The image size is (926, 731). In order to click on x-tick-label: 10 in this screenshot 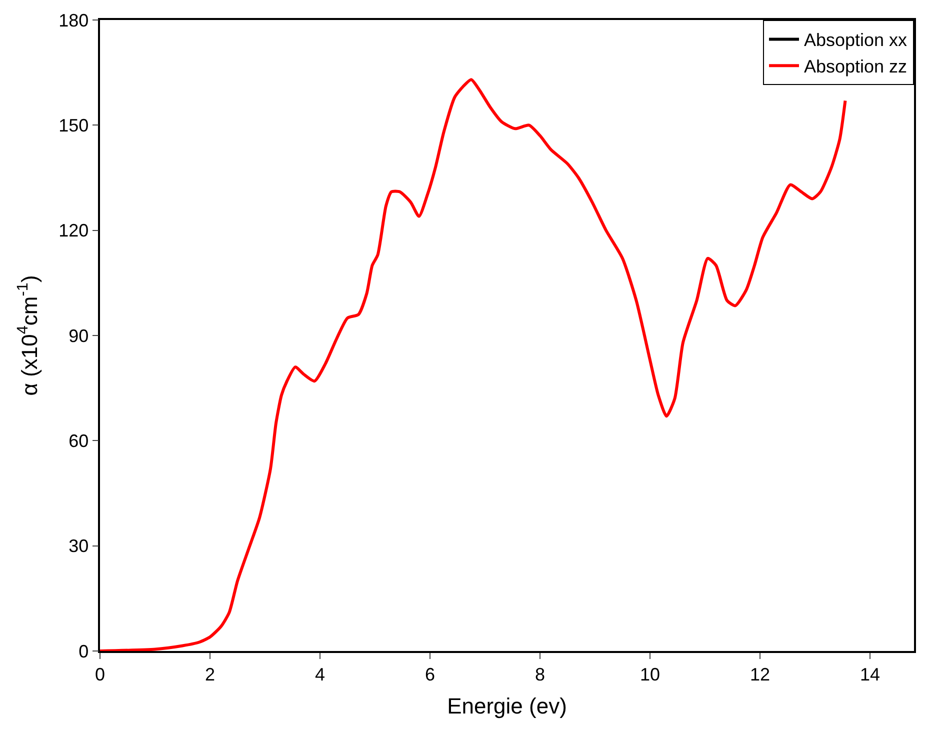, I will do `click(650, 674)`.